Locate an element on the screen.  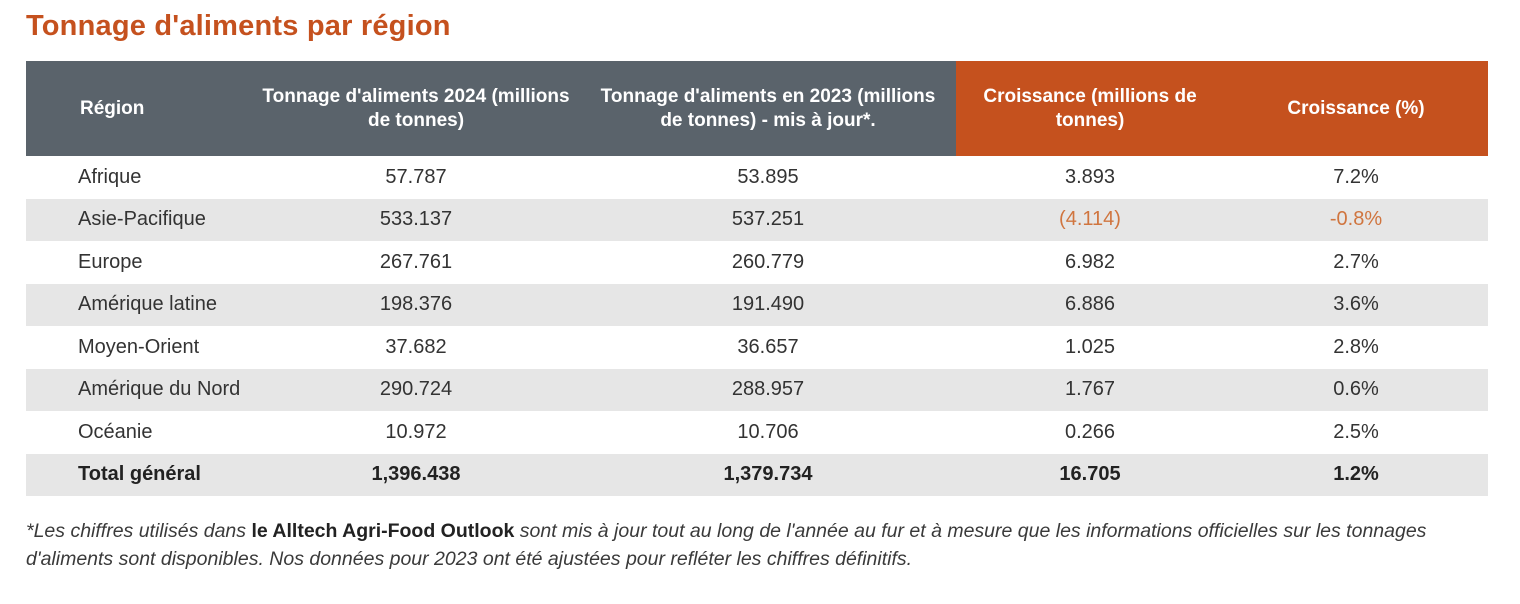
cell-growth-tonnes: 1.025 is located at coordinates (1090, 346).